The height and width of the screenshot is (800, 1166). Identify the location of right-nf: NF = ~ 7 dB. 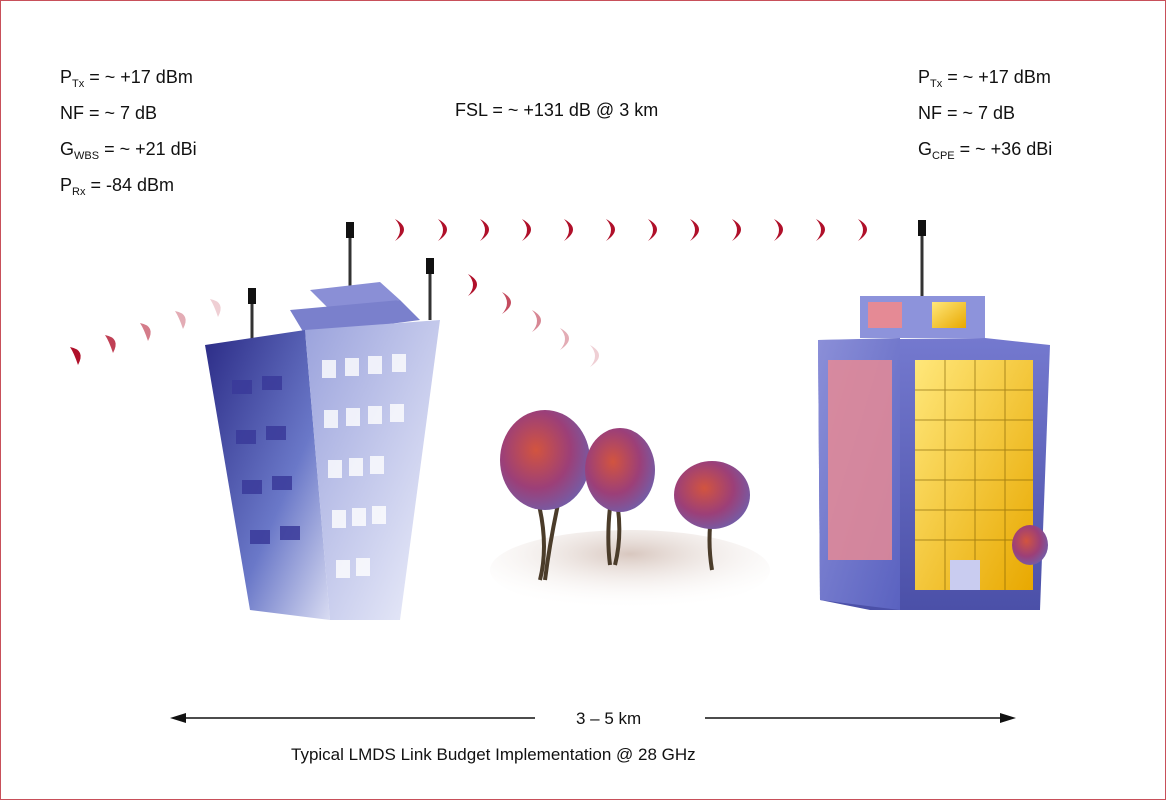
(967, 113).